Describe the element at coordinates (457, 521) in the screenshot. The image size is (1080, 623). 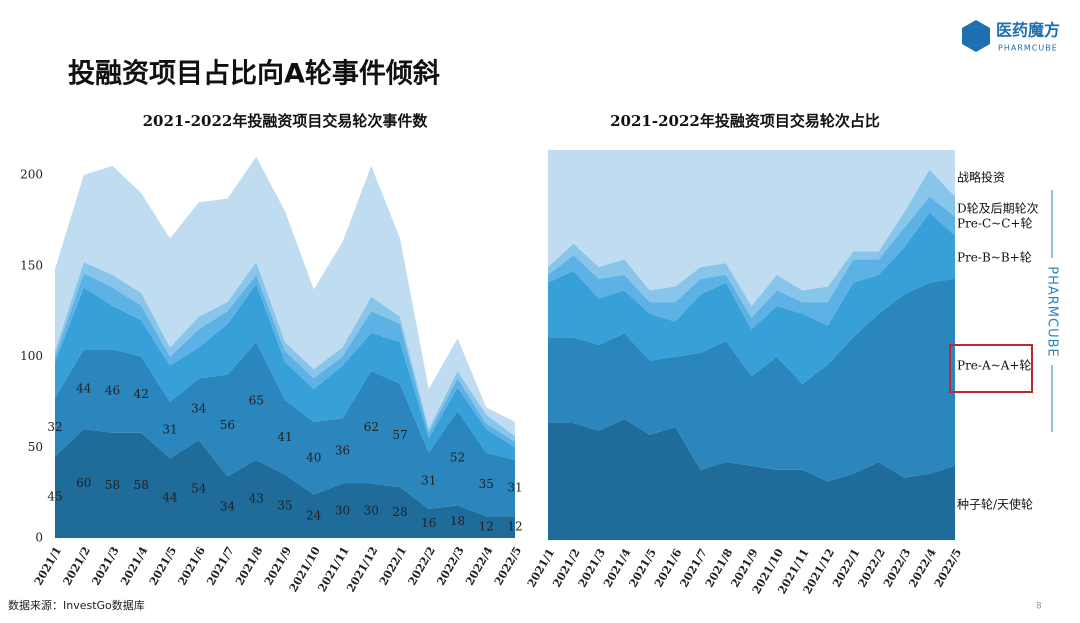
I see `data-label: 18` at that location.